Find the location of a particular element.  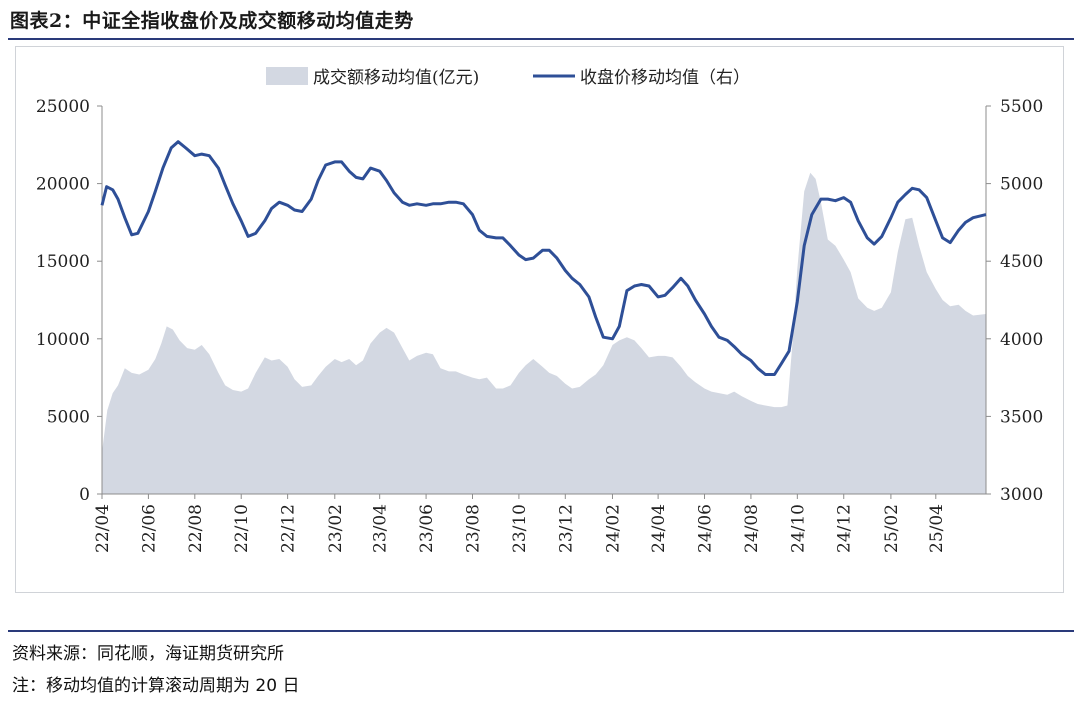

y-right-tick-label: 4500 is located at coordinates (1021, 262).